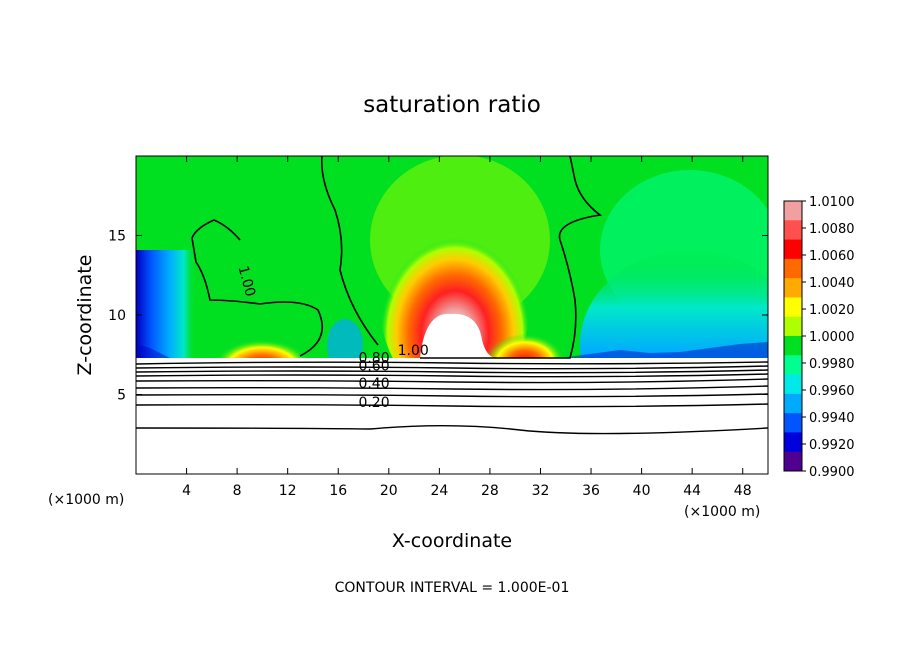 The width and height of the screenshot is (904, 654). What do you see at coordinates (373, 403) in the screenshot?
I see `contour-label: 0.20` at bounding box center [373, 403].